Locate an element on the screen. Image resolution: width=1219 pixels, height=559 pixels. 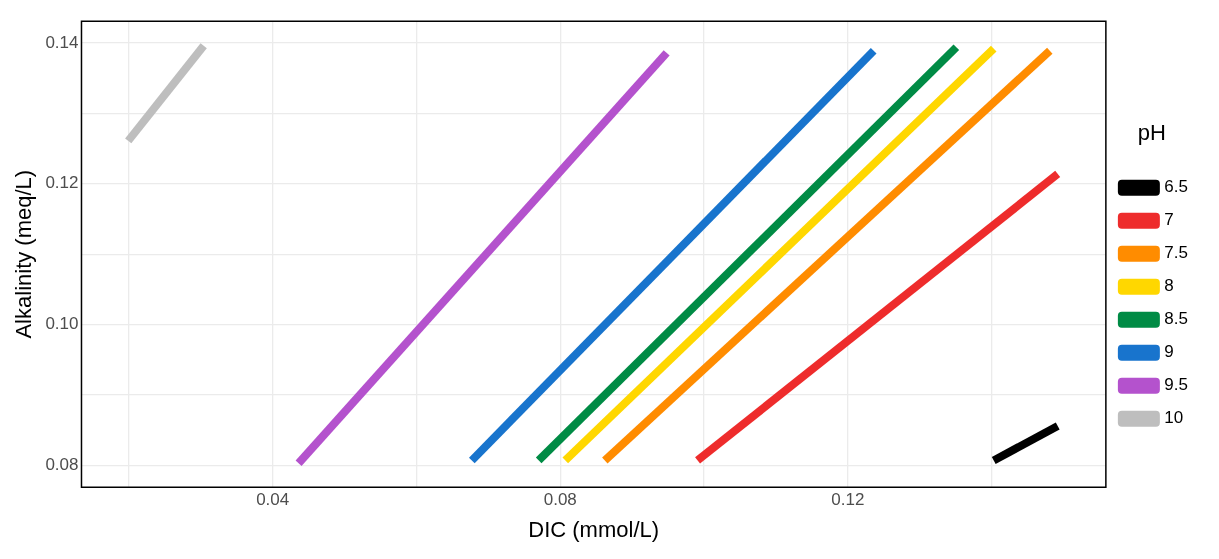
legend-label: 7.5 is located at coordinates (1176, 253).